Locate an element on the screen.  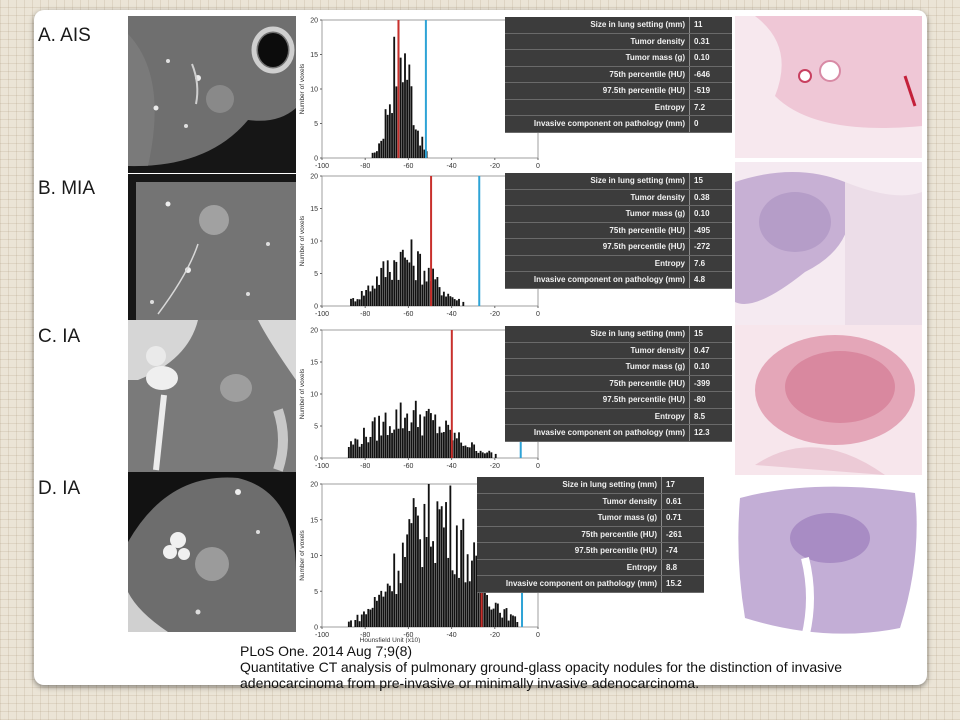
pathology-image-d is located at coordinates (828, 558).